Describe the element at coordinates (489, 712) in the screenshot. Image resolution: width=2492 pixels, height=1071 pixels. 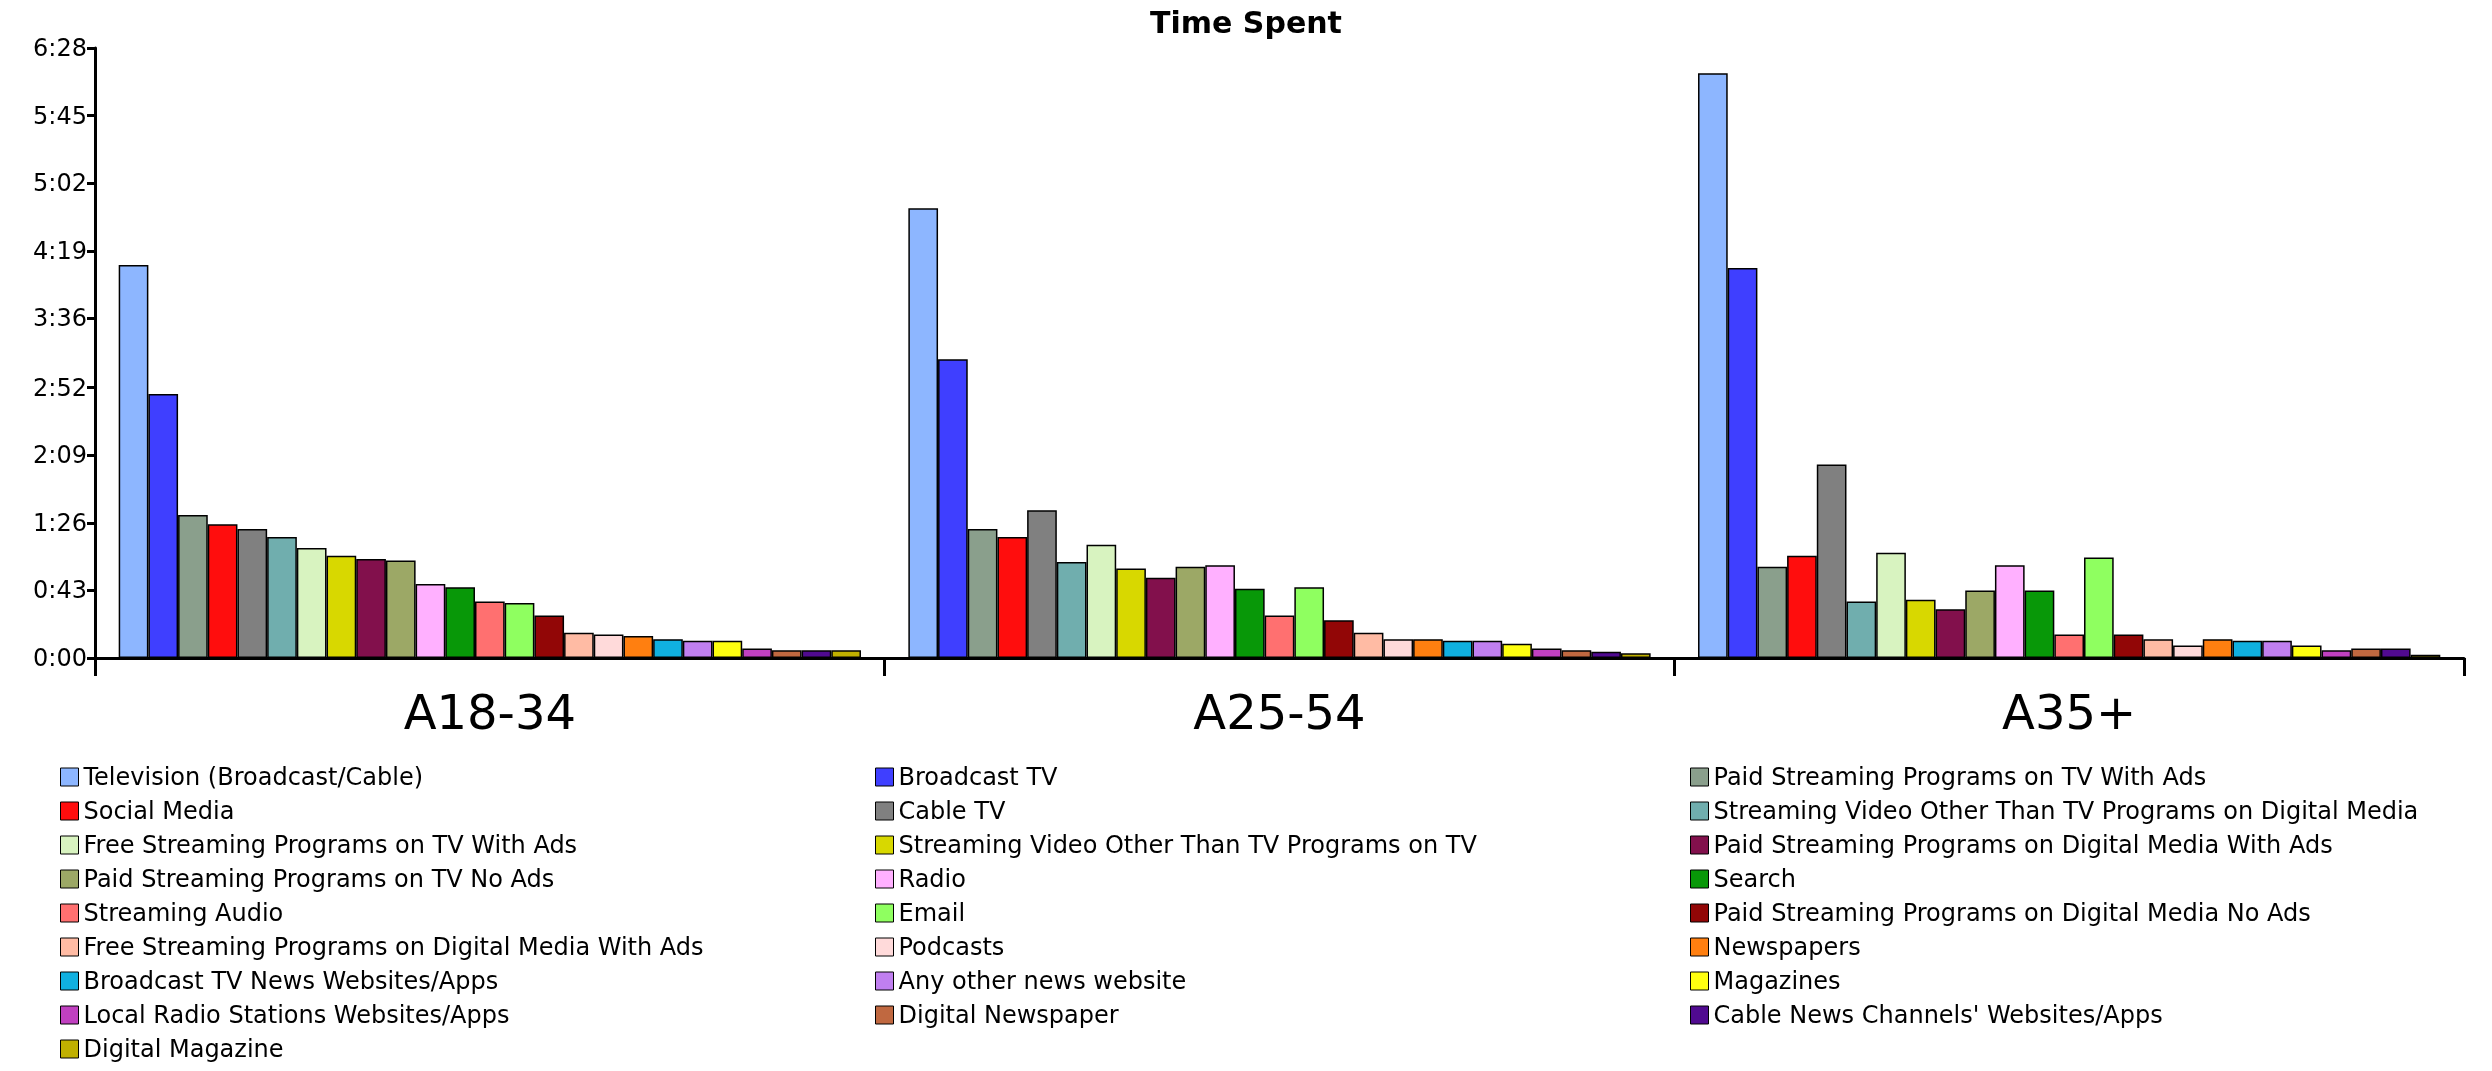
I see `x-tick-label: A18-34` at that location.